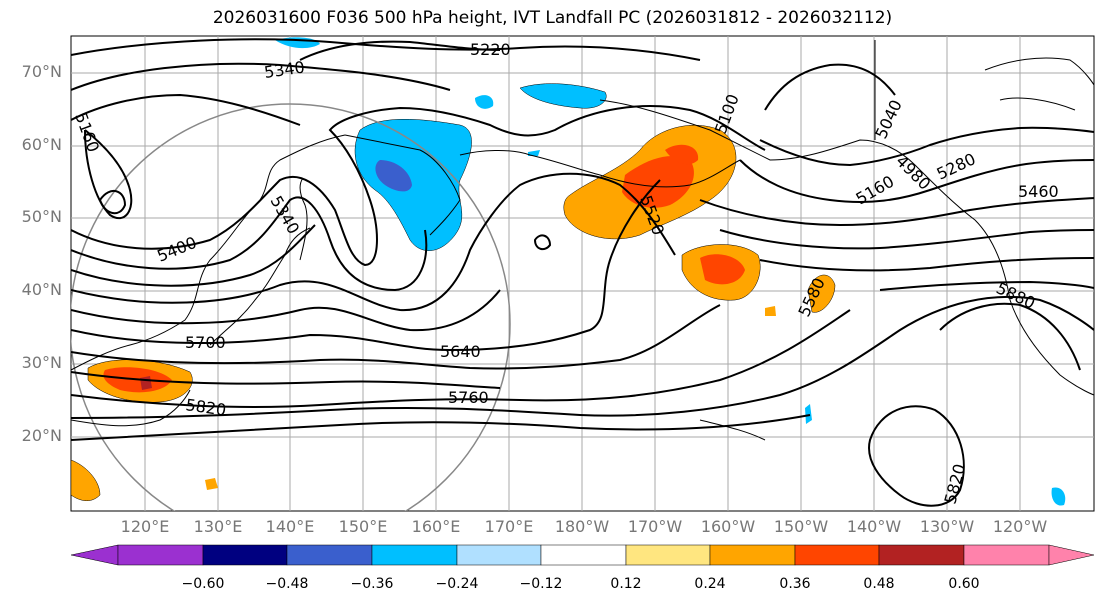 The width and height of the screenshot is (1105, 604). What do you see at coordinates (626, 584) in the screenshot?
I see `colorbar-tick-label: 0.12` at bounding box center [626, 584].